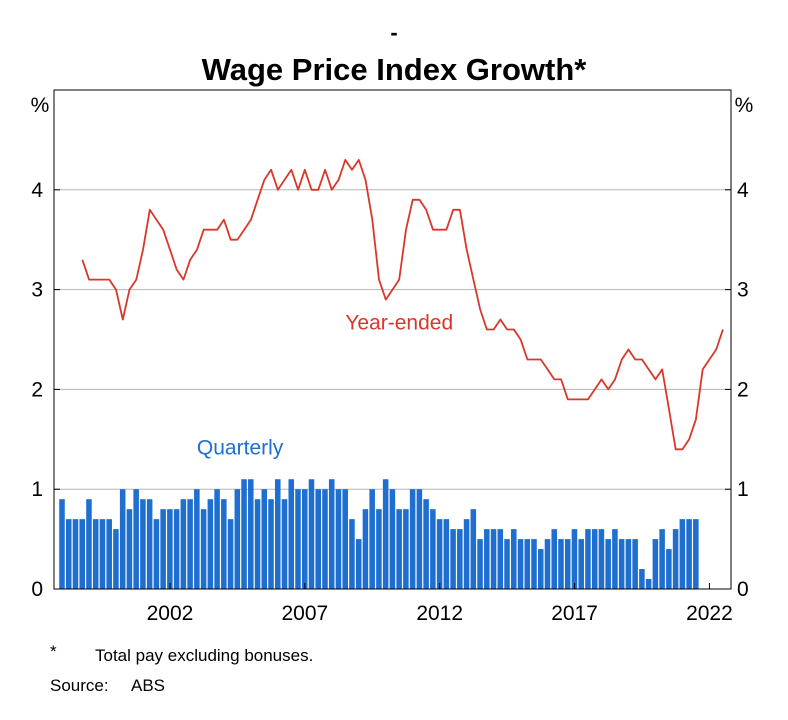 This screenshot has width=788, height=720. Describe the element at coordinates (743, 589) in the screenshot. I see `y-tick-right-0: 0` at that location.